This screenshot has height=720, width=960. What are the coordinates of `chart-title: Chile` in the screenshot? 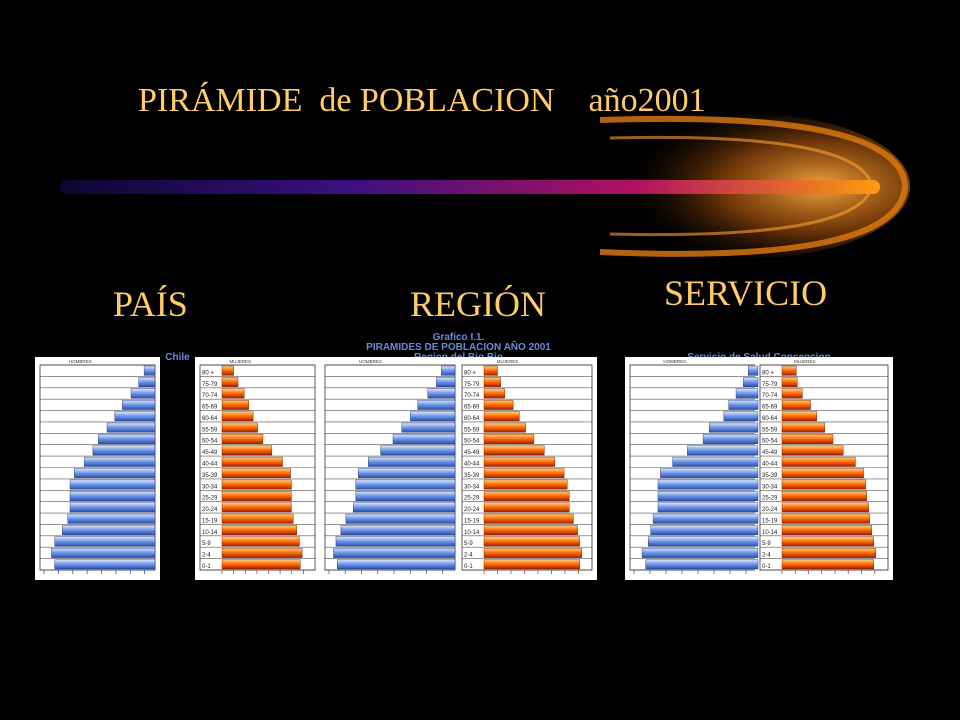 It's located at (177, 357).